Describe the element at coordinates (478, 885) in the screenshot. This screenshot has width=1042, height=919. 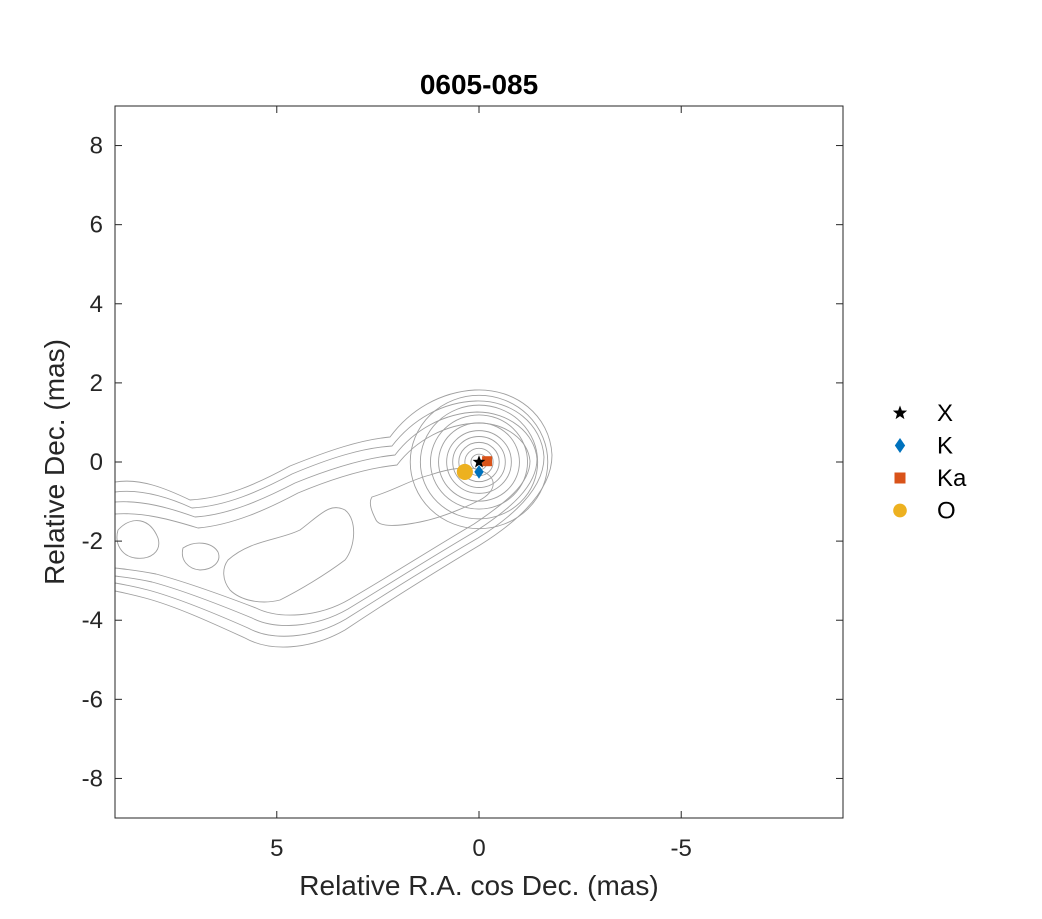
I see `x-axis-label: Relative R.A. cos Dec. (mas)` at that location.